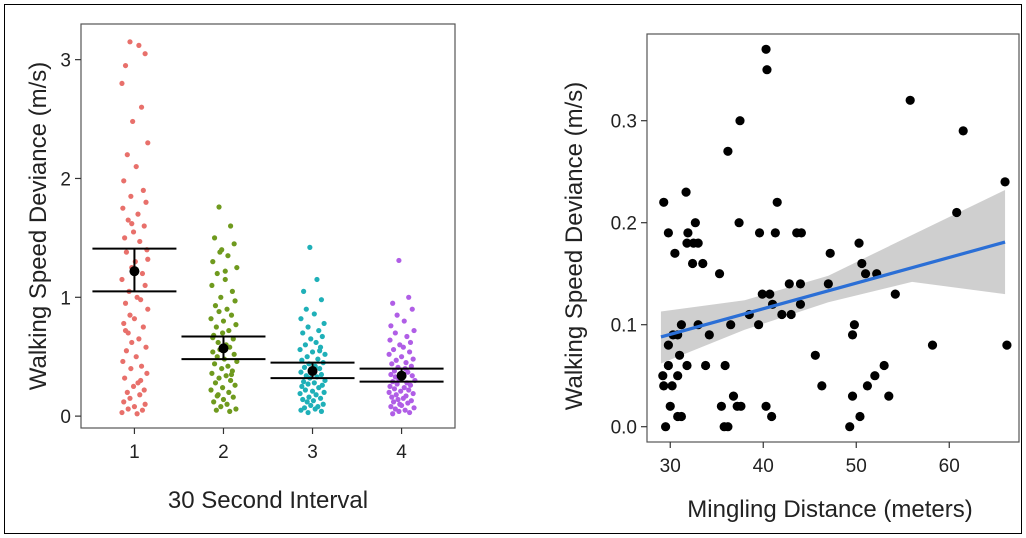 This screenshot has width=1026, height=538. Describe the element at coordinates (829, 509) in the screenshot. I see `chart2-x-axis-label: Mingling Distance (meters)` at that location.